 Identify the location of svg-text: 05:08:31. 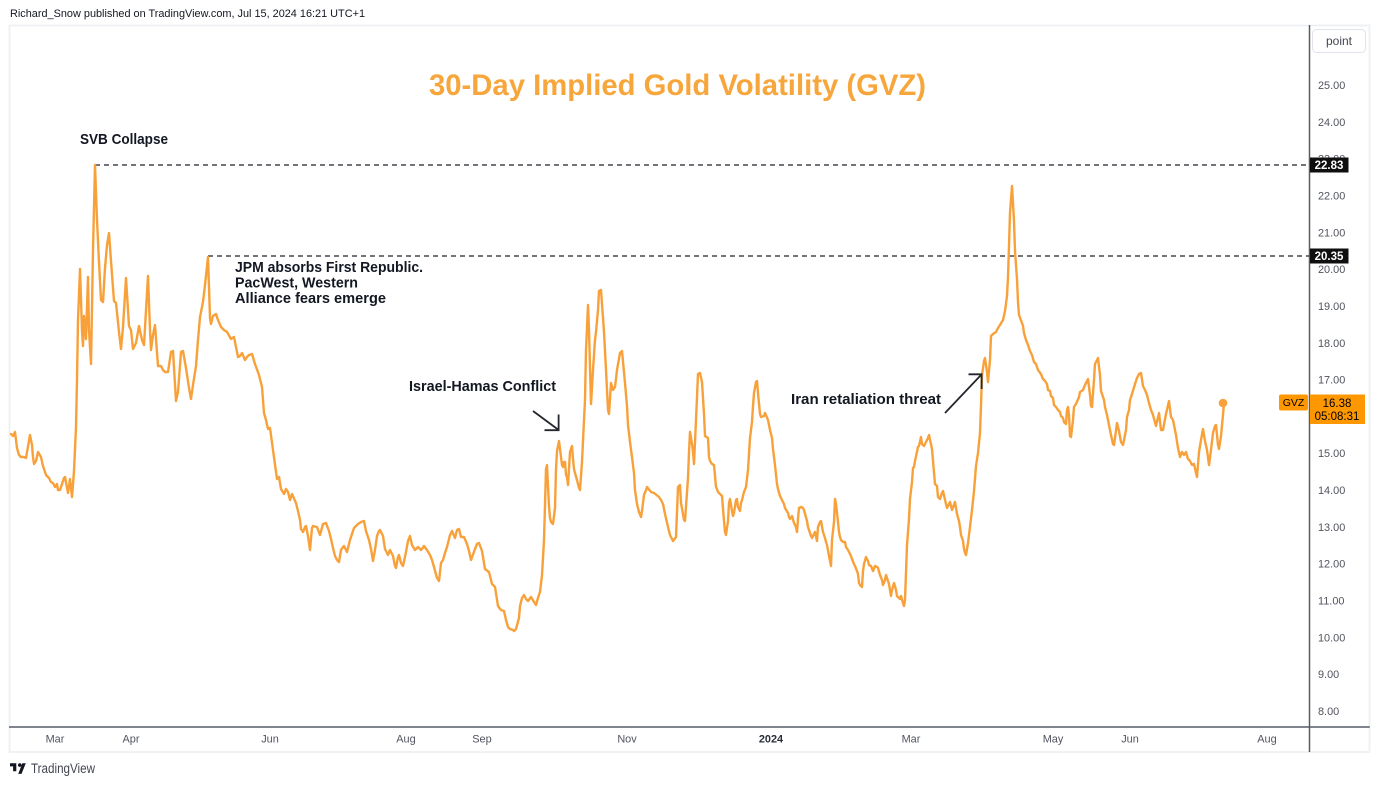
(1337, 417).